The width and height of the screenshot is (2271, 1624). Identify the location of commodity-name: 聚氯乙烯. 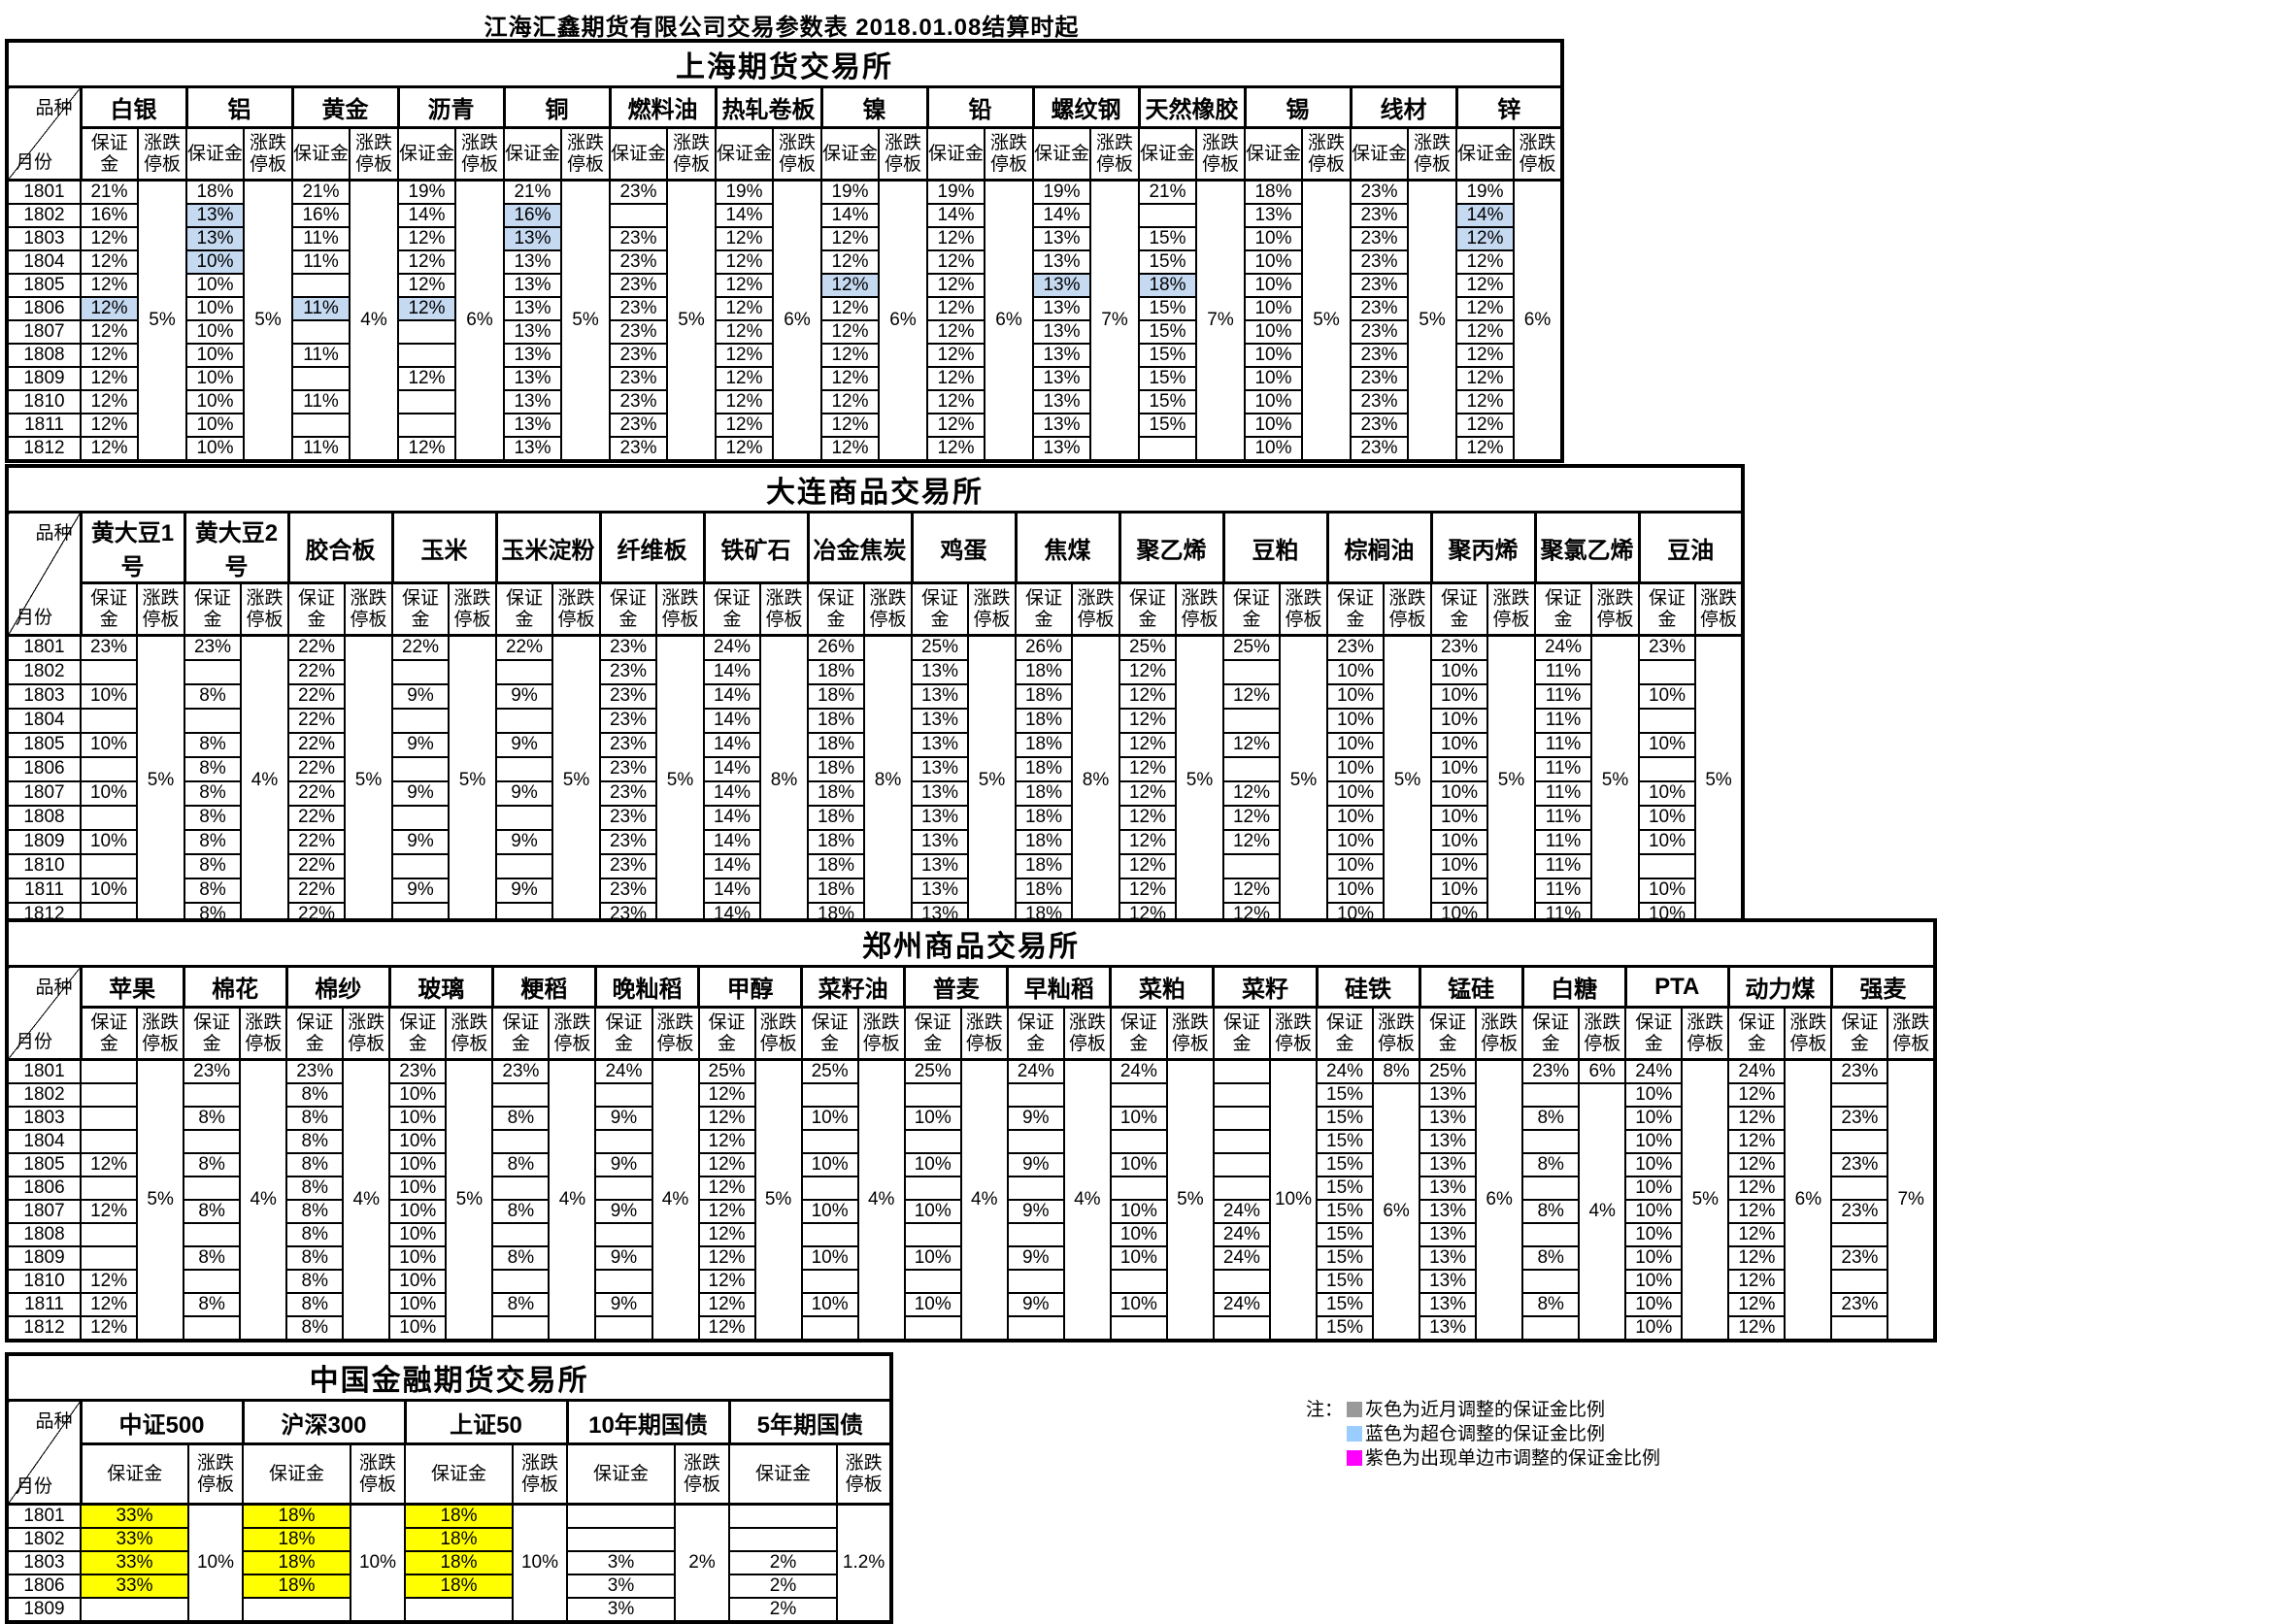
(1587, 547).